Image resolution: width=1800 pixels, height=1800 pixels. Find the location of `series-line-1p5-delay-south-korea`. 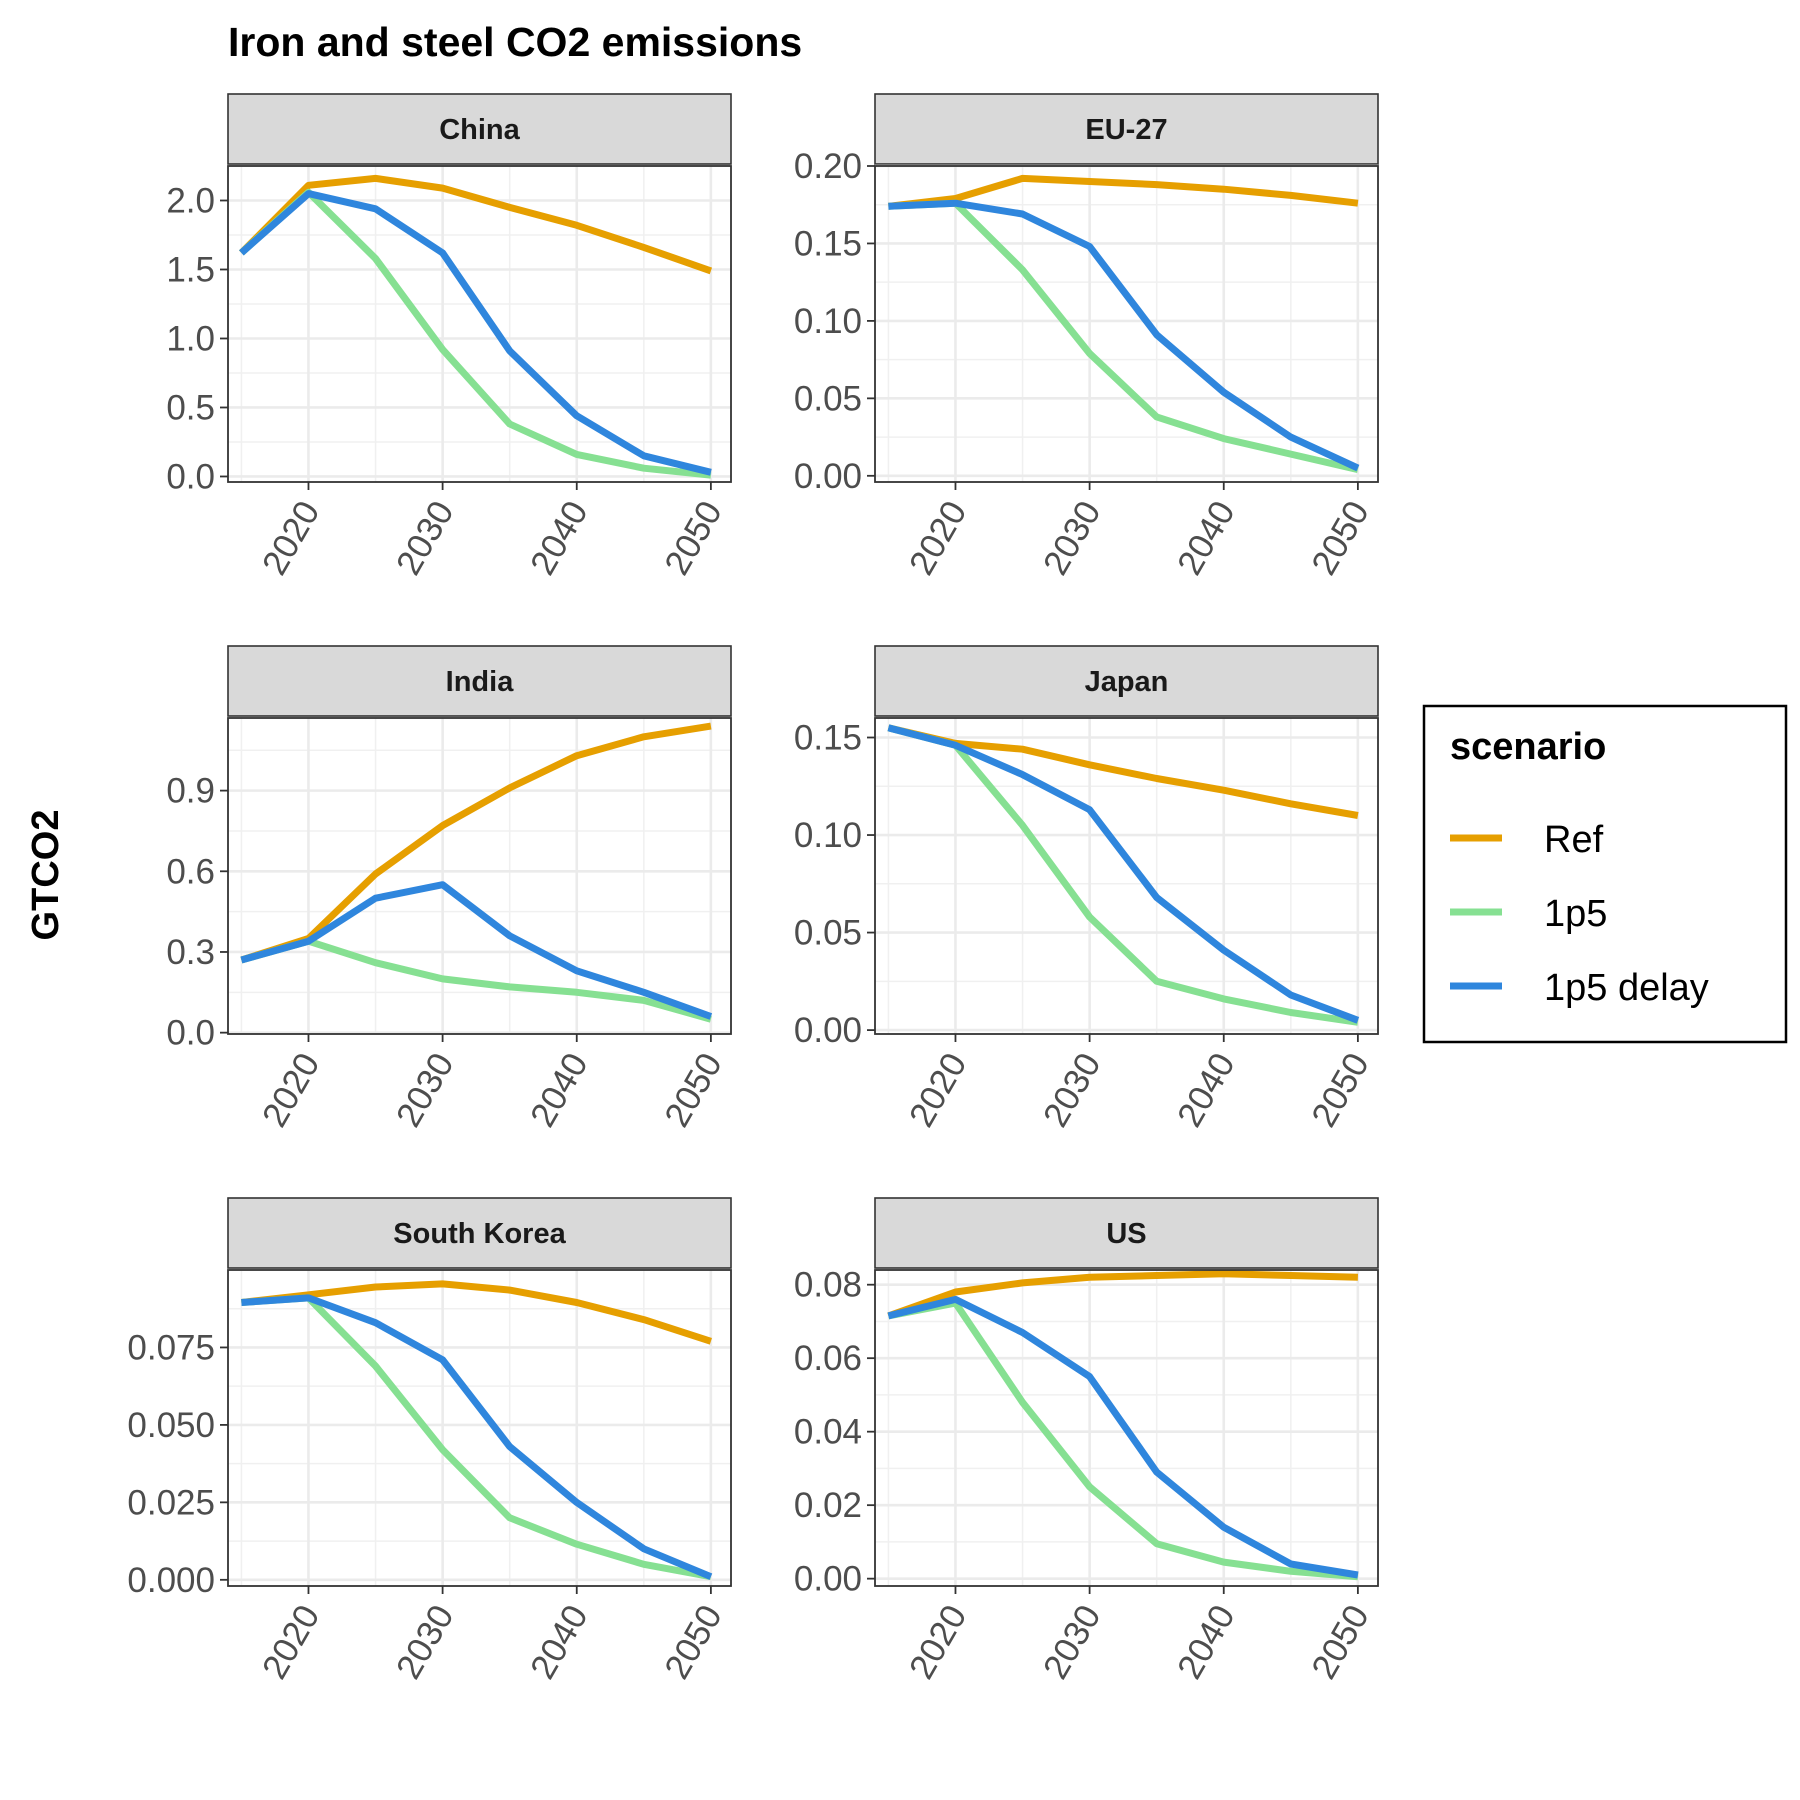

series-line-1p5-delay-south-korea is located at coordinates (477, 1437).